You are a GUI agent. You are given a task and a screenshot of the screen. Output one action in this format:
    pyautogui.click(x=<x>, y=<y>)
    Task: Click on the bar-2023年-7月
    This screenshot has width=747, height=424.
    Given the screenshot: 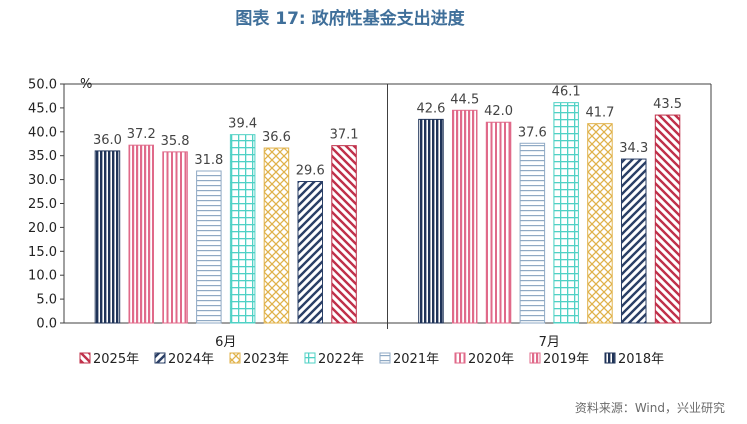 What is the action you would take?
    pyautogui.click(x=600, y=223)
    